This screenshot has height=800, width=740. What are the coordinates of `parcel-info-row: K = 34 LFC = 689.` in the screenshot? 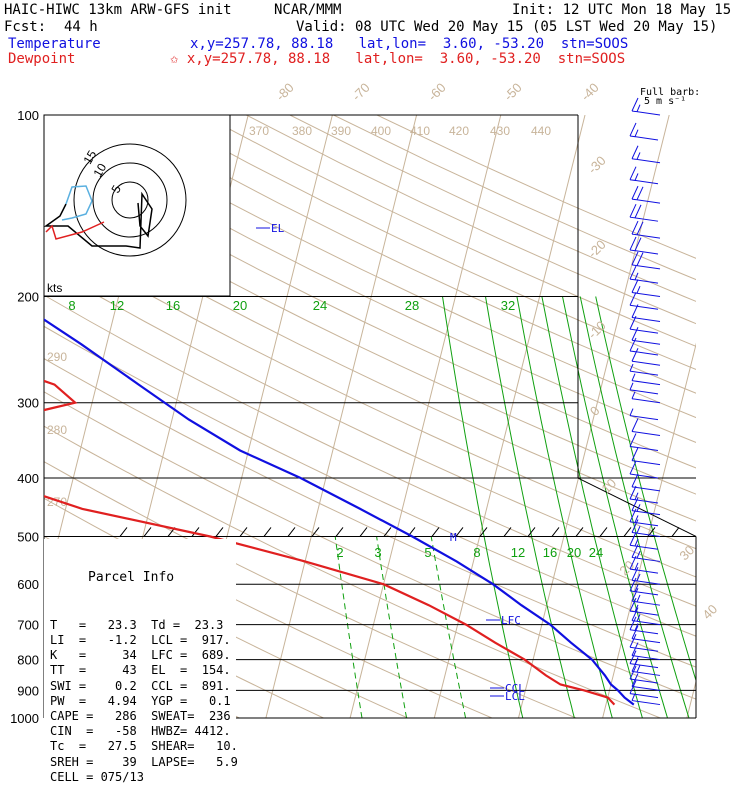 It's located at (143, 655).